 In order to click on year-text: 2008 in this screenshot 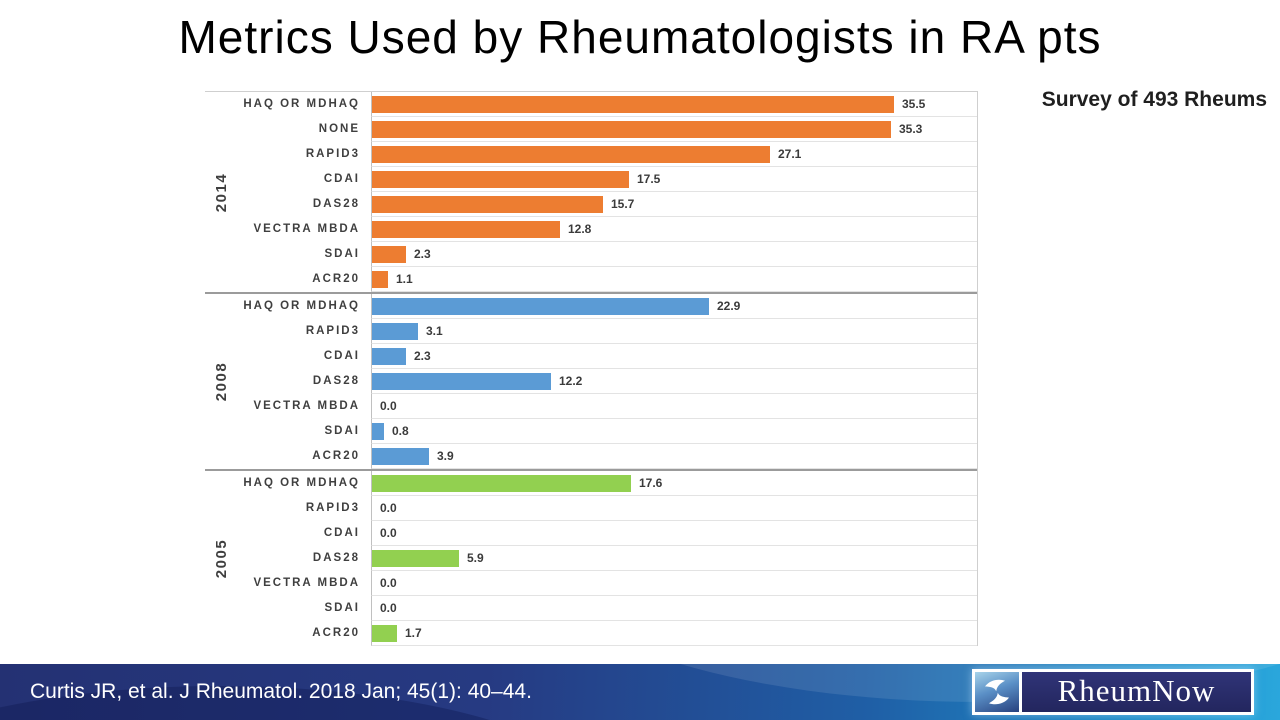, I will do `click(222, 381)`.